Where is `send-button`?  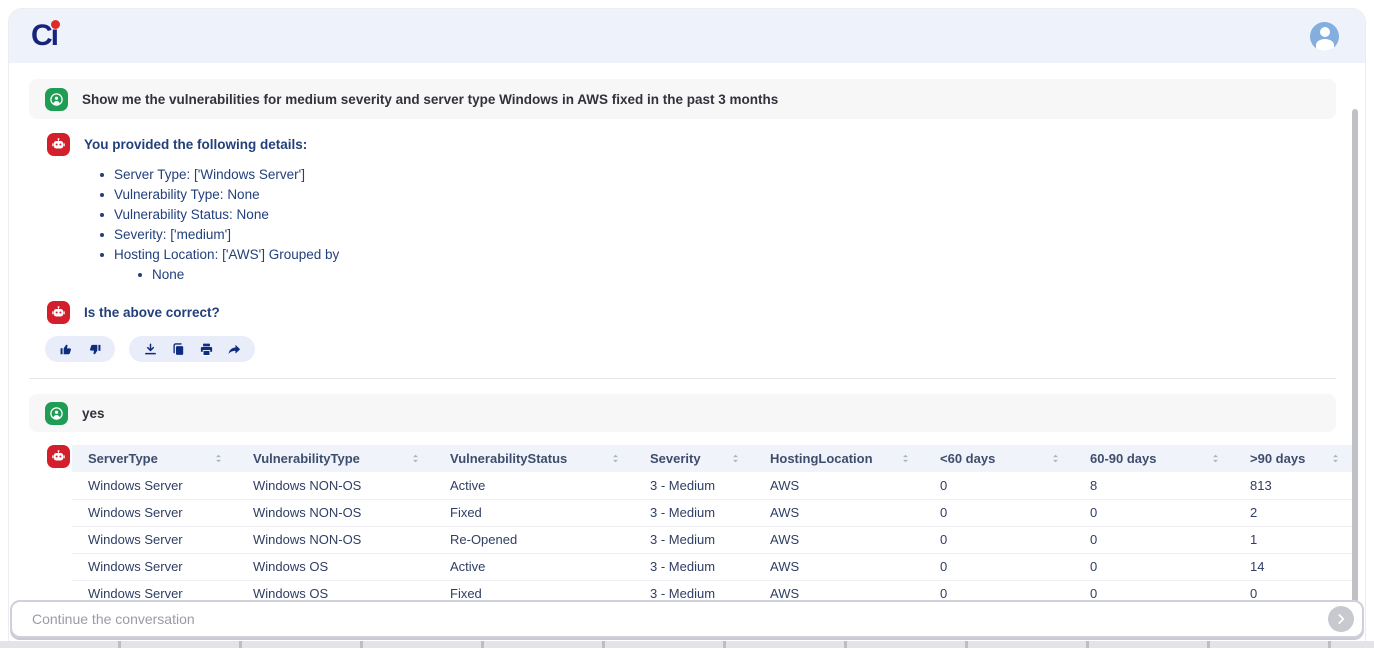 send-button is located at coordinates (1341, 619).